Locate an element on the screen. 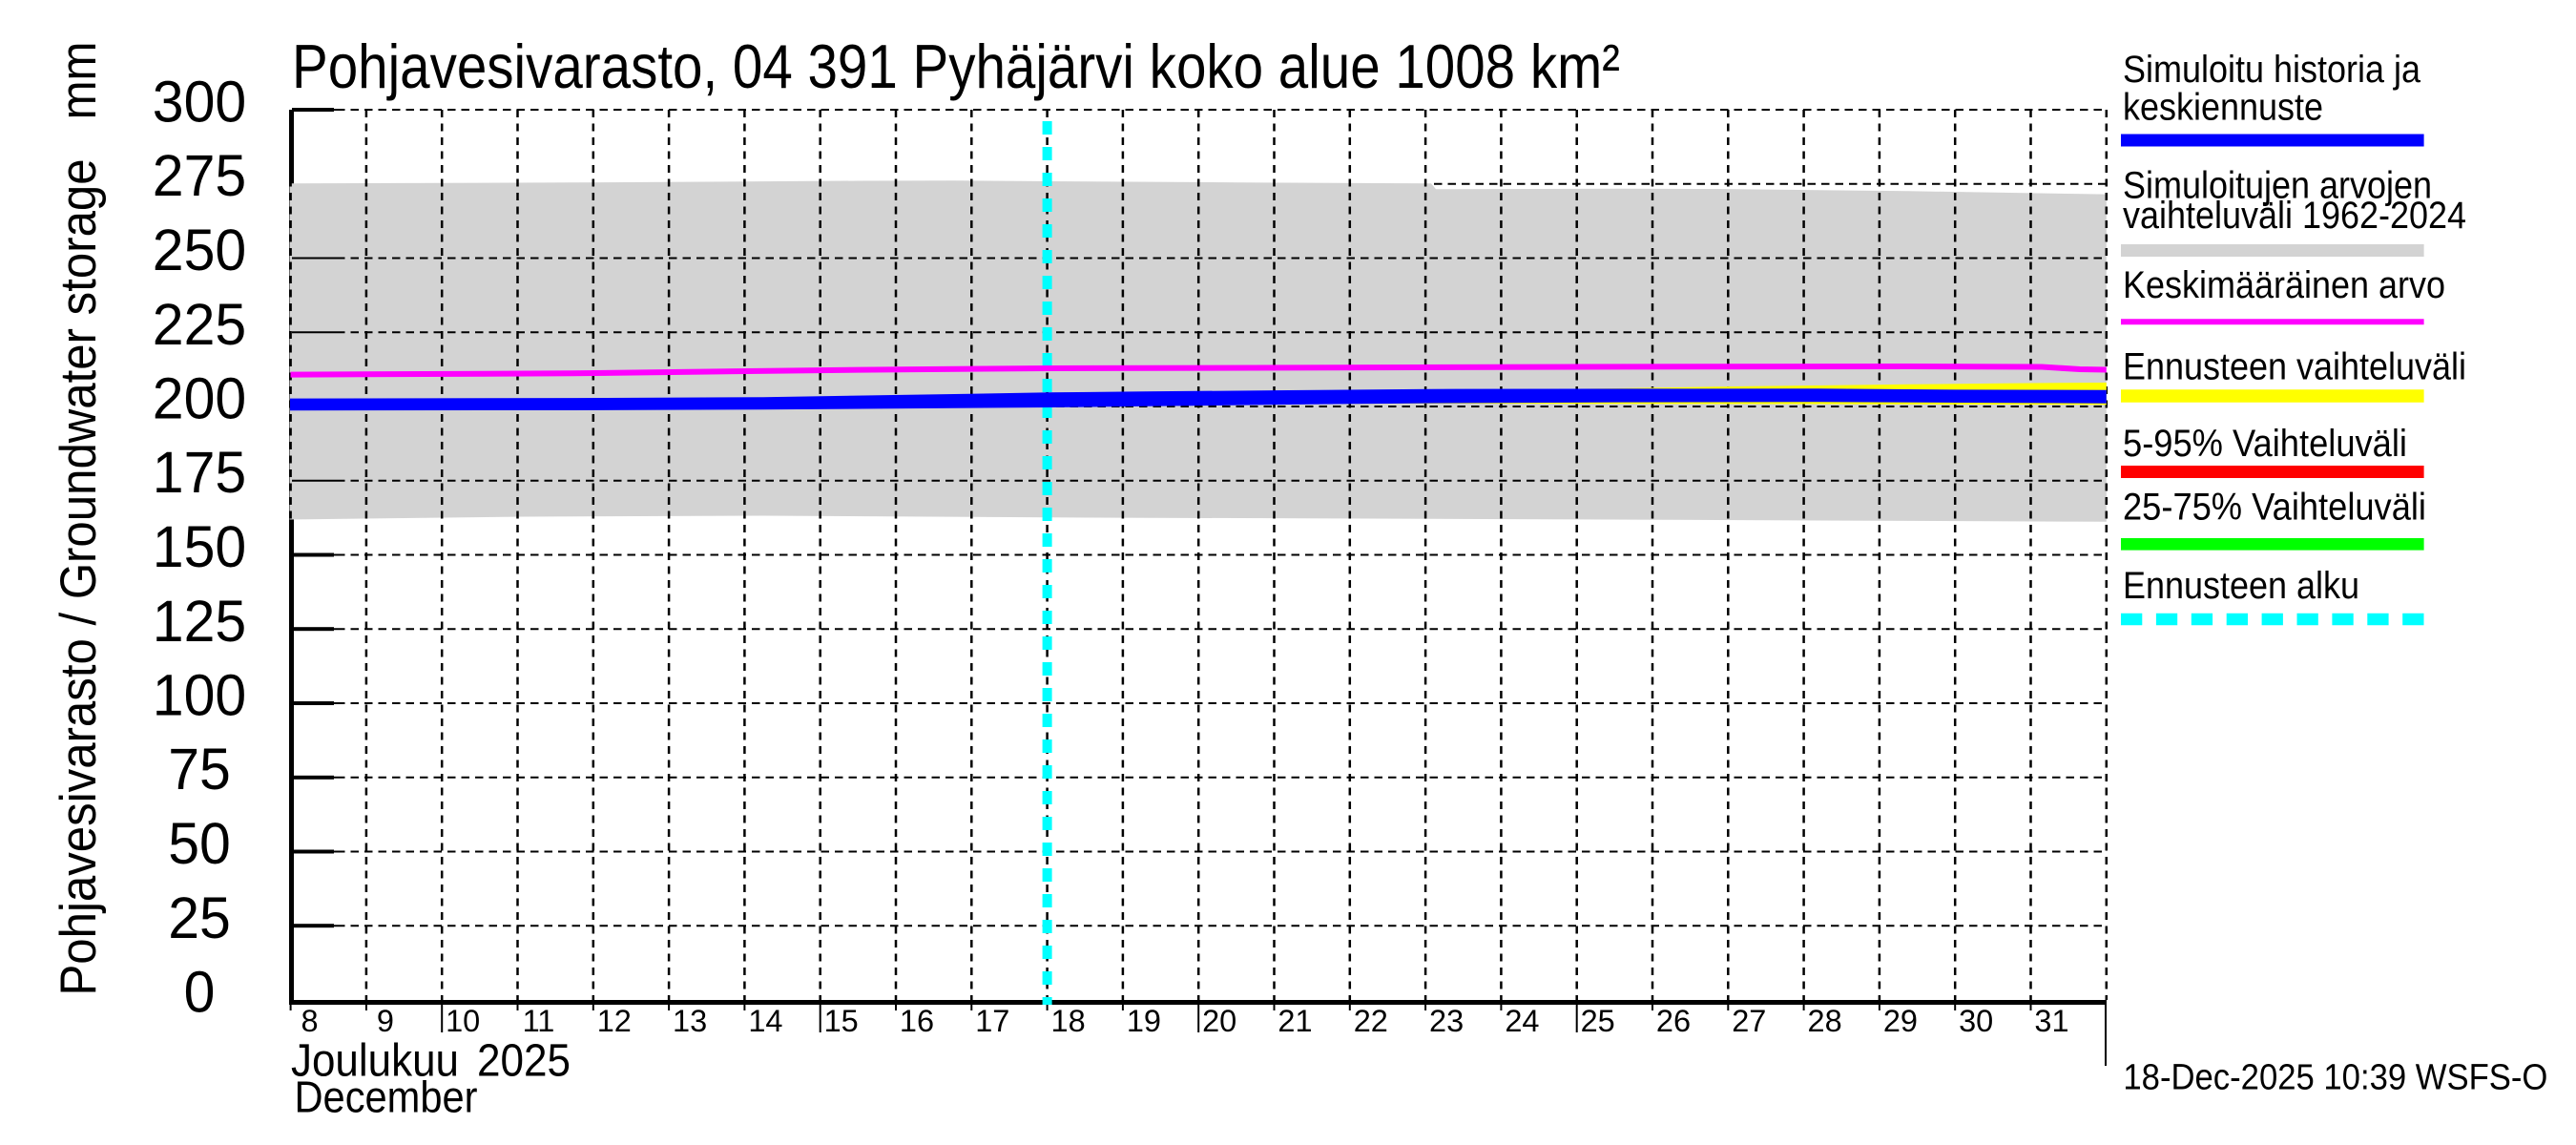  svg-text: 24 is located at coordinates (1522, 1021).